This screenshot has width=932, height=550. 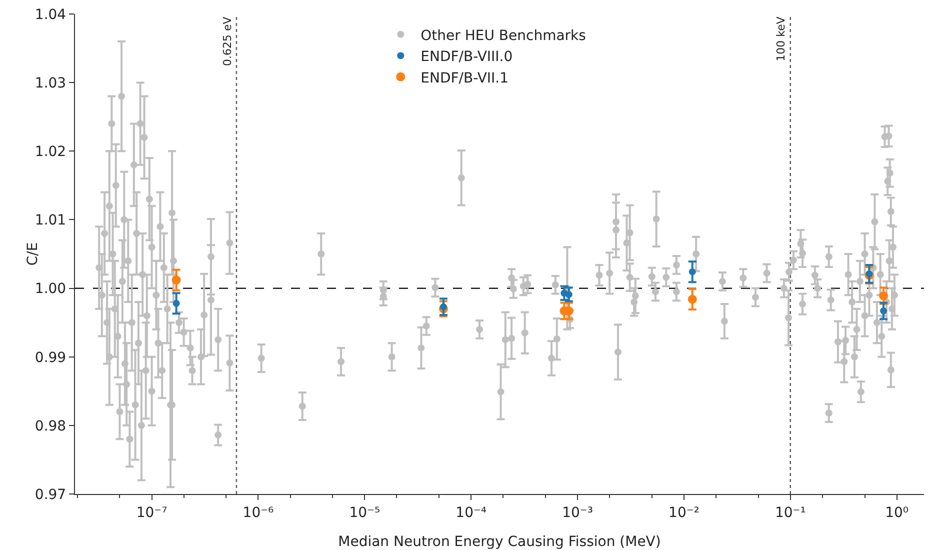 I want to click on legend-label: ENDF/B-VII.1, so click(x=464, y=78).